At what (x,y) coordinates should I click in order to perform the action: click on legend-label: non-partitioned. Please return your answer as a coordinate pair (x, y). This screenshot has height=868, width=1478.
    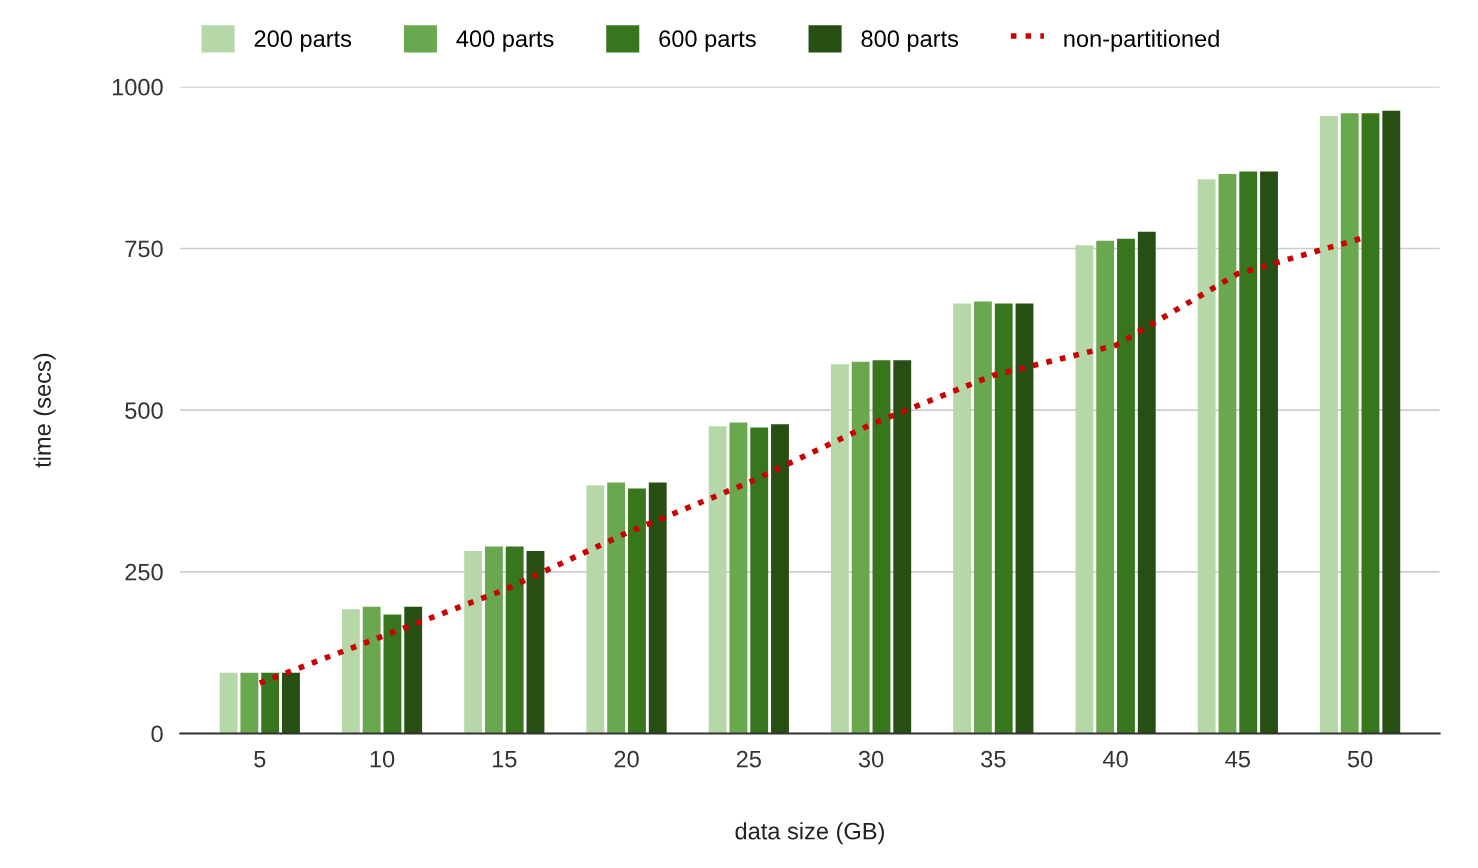
    Looking at the image, I should click on (1141, 40).